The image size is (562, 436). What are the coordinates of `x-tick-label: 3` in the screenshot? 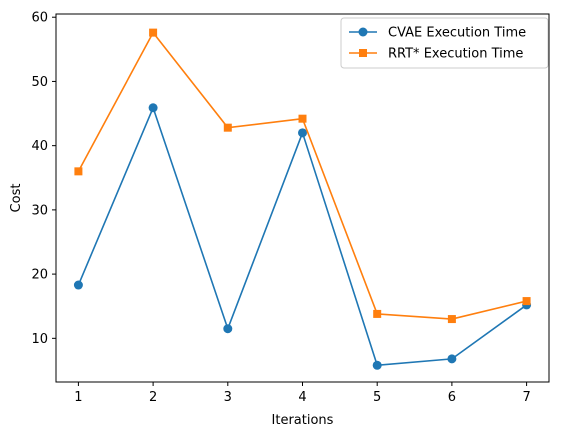 It's located at (228, 397).